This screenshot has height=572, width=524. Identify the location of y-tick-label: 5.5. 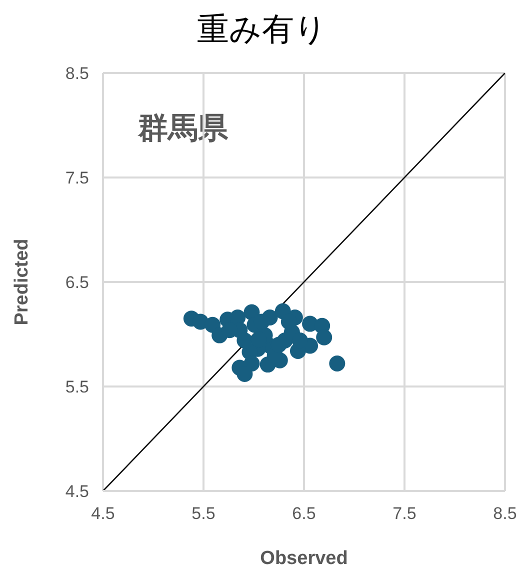
(77, 387).